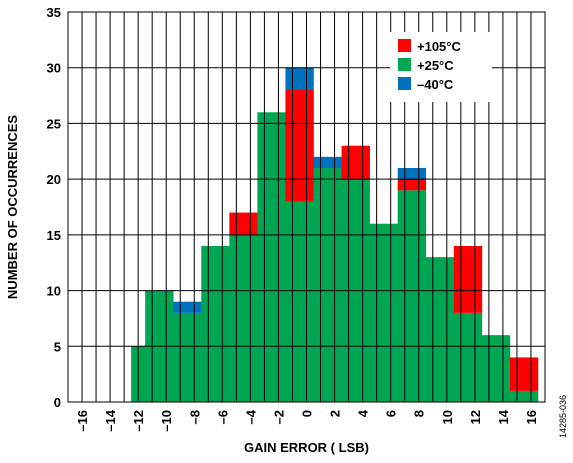 The height and width of the screenshot is (463, 573). I want to click on x-tick-label: –6, so click(222, 417).